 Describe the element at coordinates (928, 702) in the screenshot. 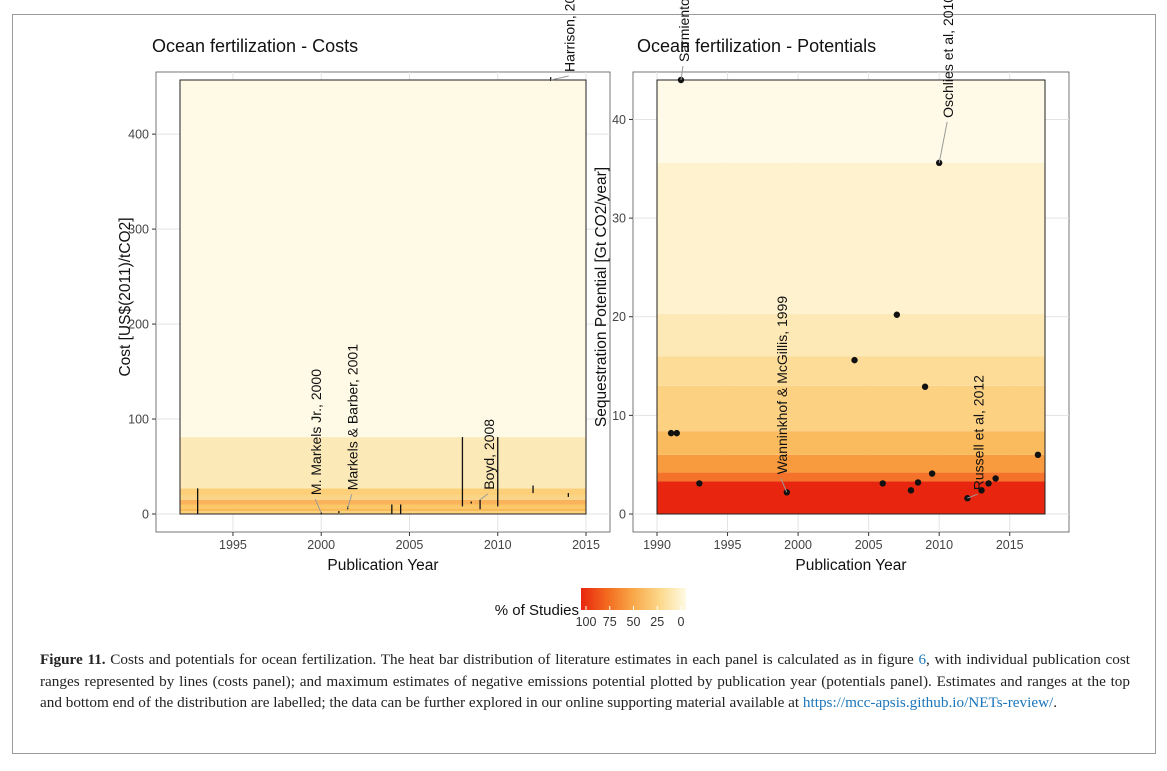

I see `supporting-material-link: https://mcc-apsis.github.io/NETs-review/` at that location.